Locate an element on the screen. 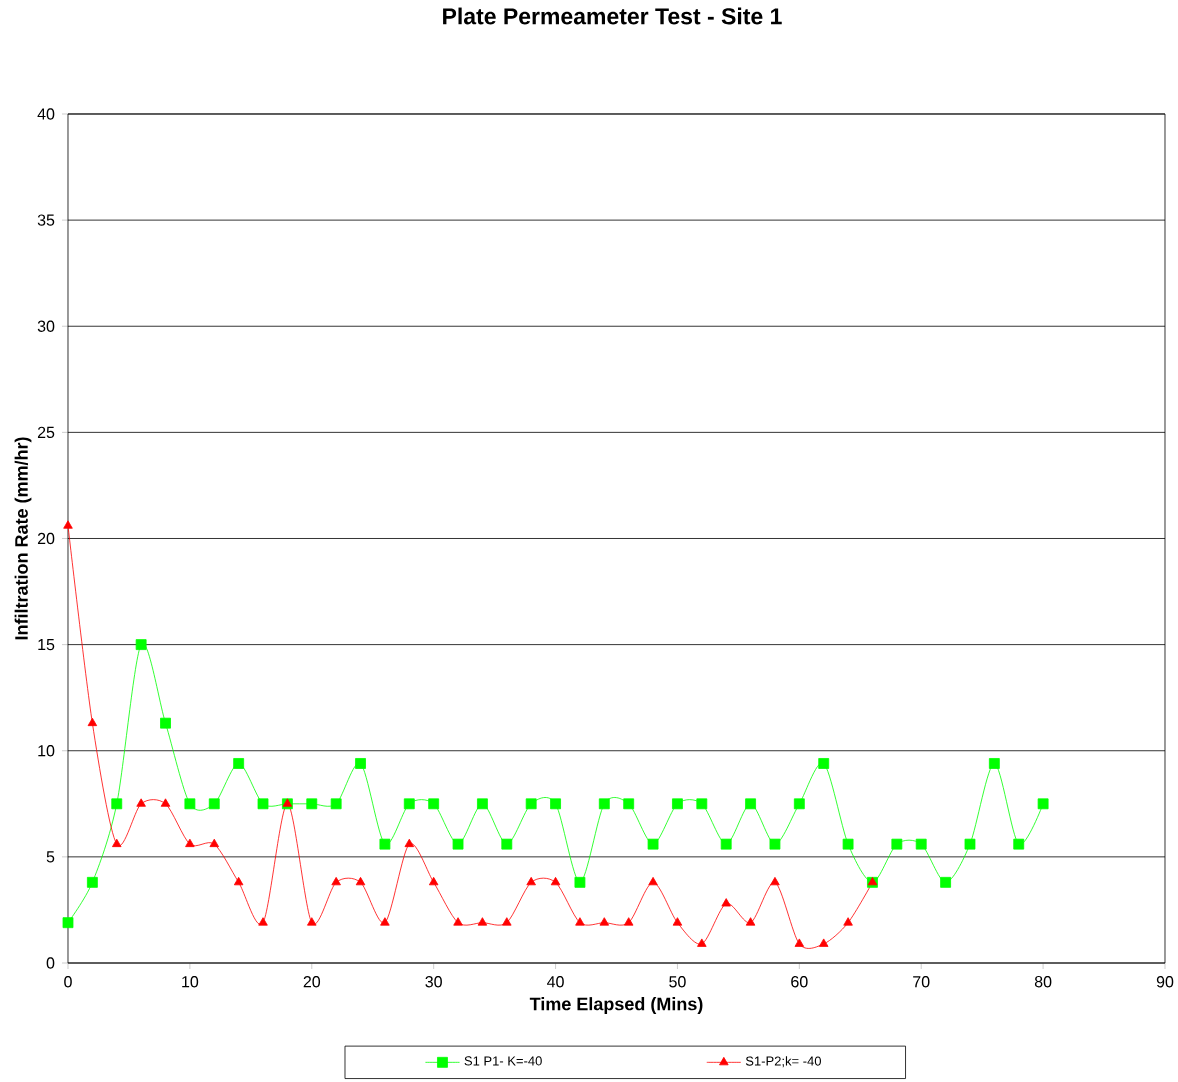 This screenshot has width=1178, height=1082. x-axis-title: Time Elapsed (Mins) is located at coordinates (616, 1005).